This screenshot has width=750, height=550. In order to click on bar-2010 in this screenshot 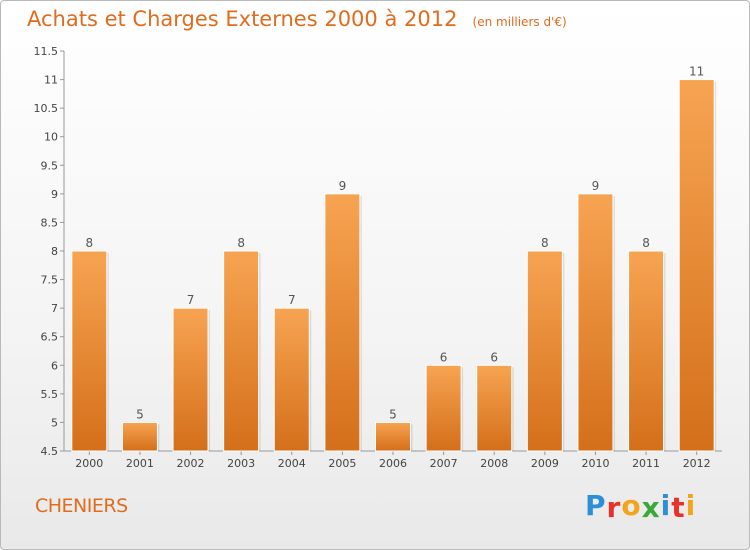, I will do `click(595, 322)`.